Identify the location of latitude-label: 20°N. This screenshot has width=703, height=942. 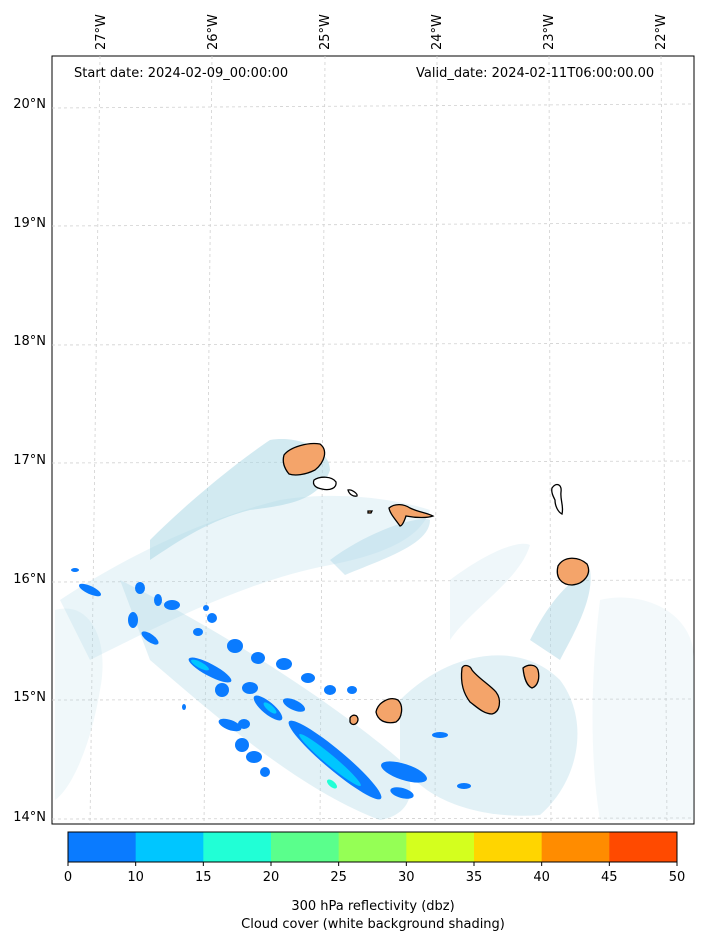
(29, 104).